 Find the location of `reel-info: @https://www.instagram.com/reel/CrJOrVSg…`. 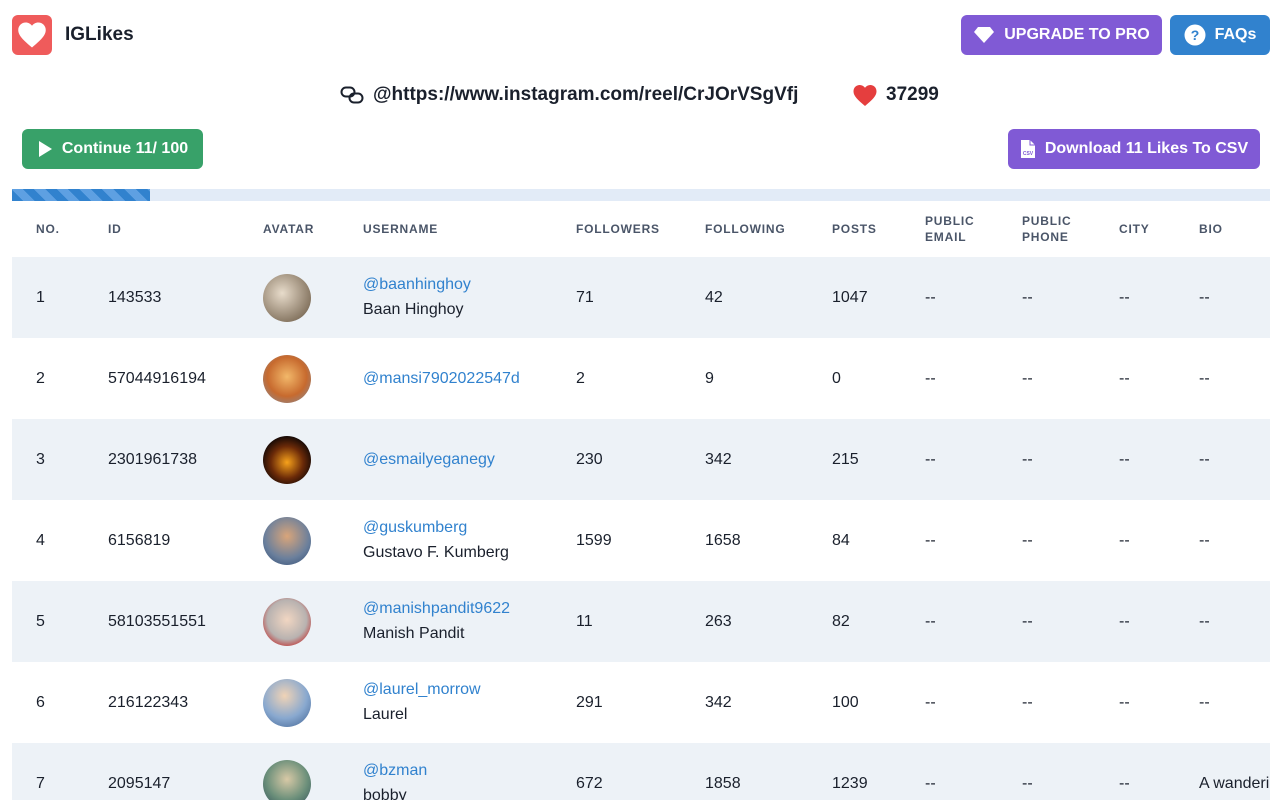

reel-info: @https://www.instagram.com/reel/CrJOrVSg… is located at coordinates (640, 95).